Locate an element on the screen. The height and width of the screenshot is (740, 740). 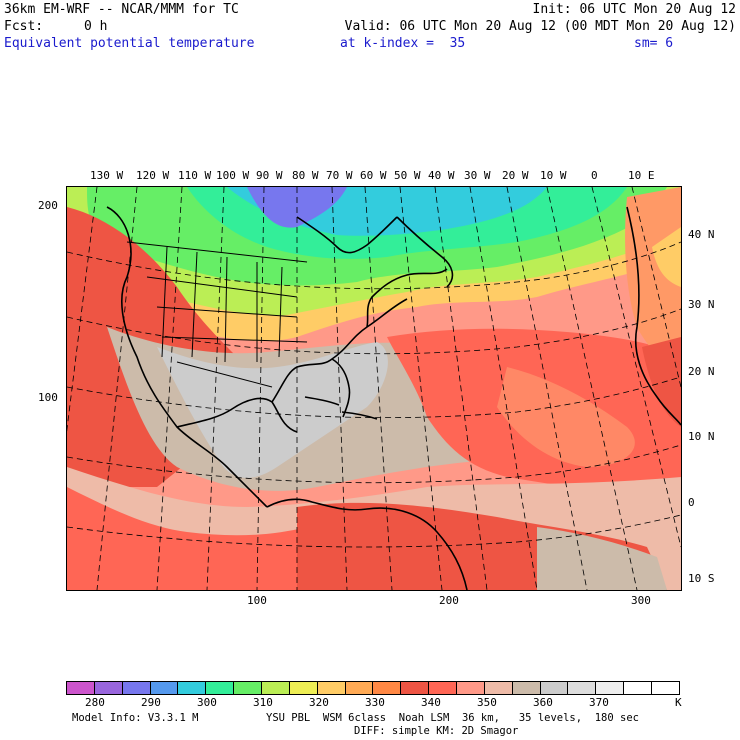
field-name: Equivalent potential temperature is located at coordinates (129, 43).